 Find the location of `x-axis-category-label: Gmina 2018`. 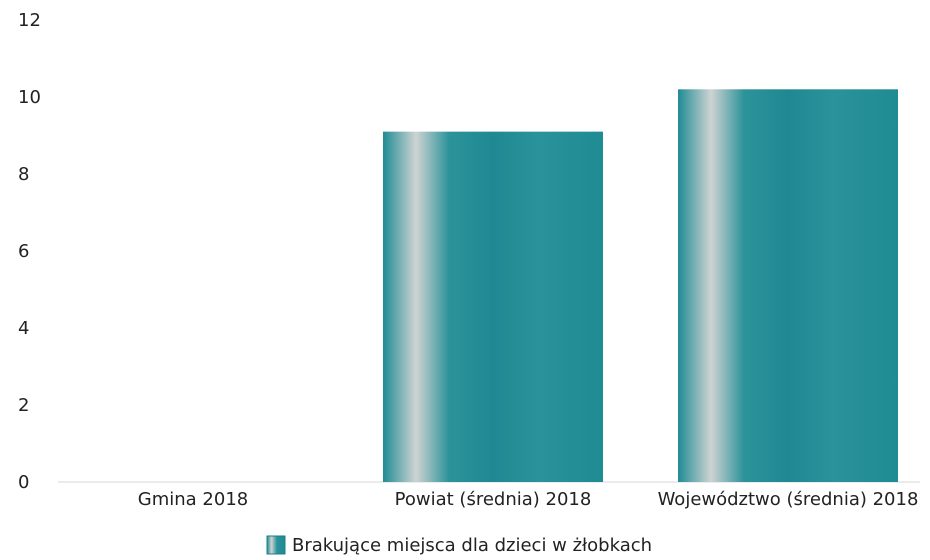

x-axis-category-label: Gmina 2018 is located at coordinates (193, 499).